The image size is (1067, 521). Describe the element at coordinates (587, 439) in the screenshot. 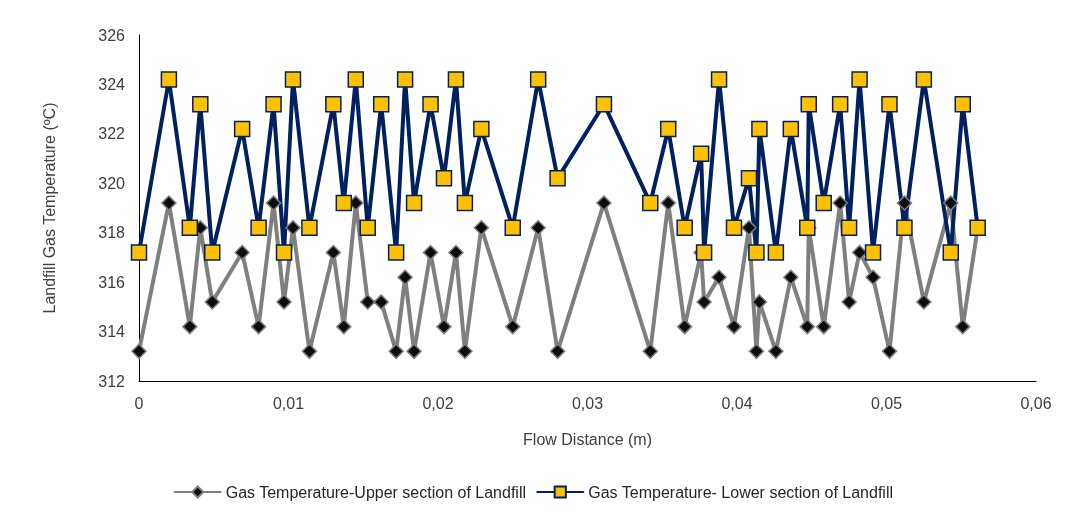

I see `x-axis-title: Flow Distance (m)` at that location.